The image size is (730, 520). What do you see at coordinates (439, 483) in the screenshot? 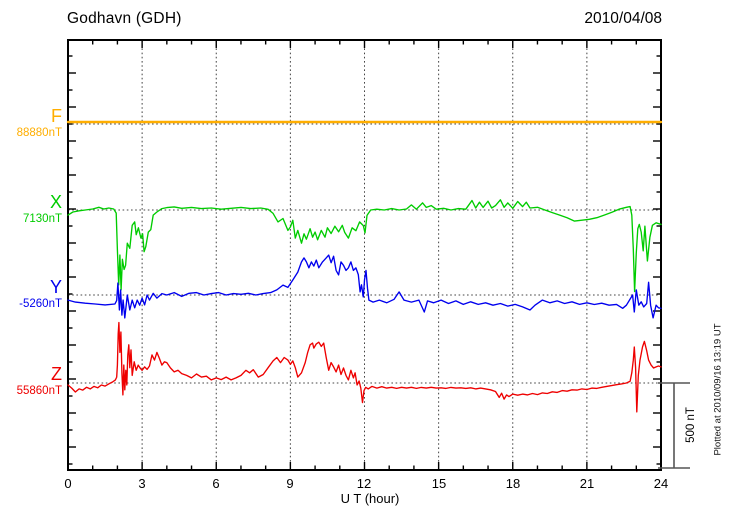
I see `x-tick-15: 15` at bounding box center [439, 483].